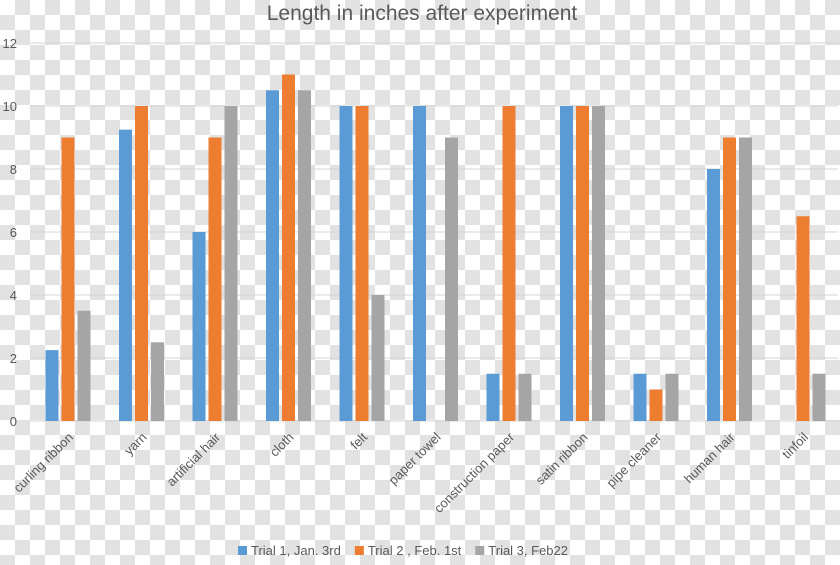 This screenshot has width=840, height=565. I want to click on legend-label: Trial 3, Feb22, so click(528, 550).